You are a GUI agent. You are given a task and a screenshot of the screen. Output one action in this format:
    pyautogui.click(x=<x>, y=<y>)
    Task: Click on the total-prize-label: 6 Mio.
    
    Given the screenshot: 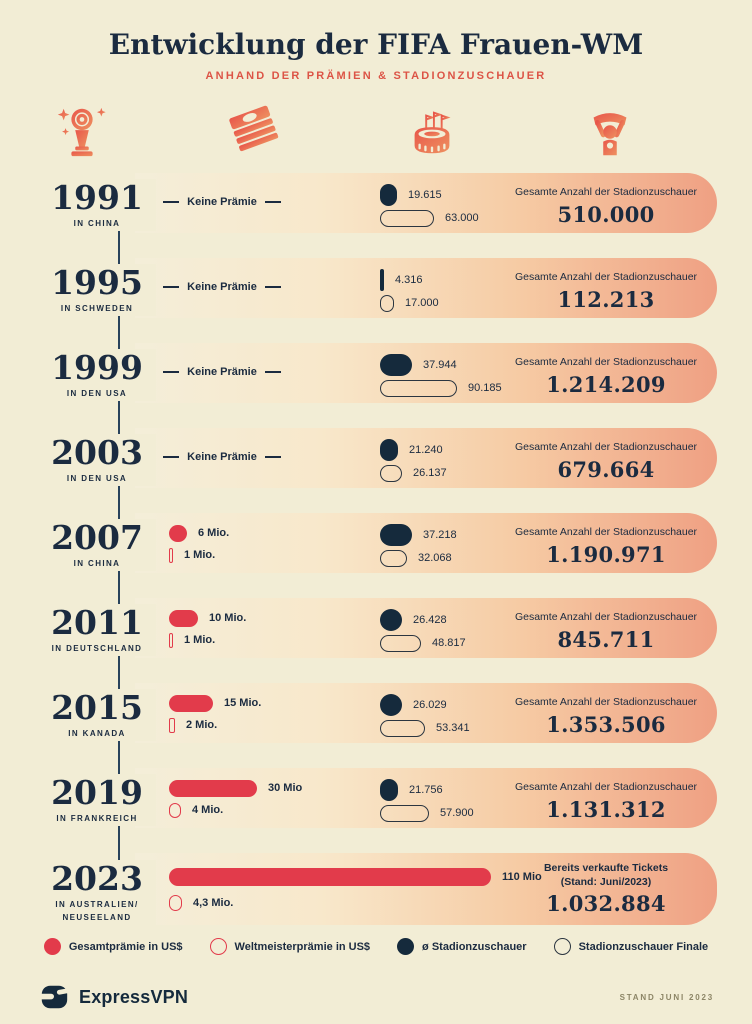 What is the action you would take?
    pyautogui.click(x=214, y=533)
    